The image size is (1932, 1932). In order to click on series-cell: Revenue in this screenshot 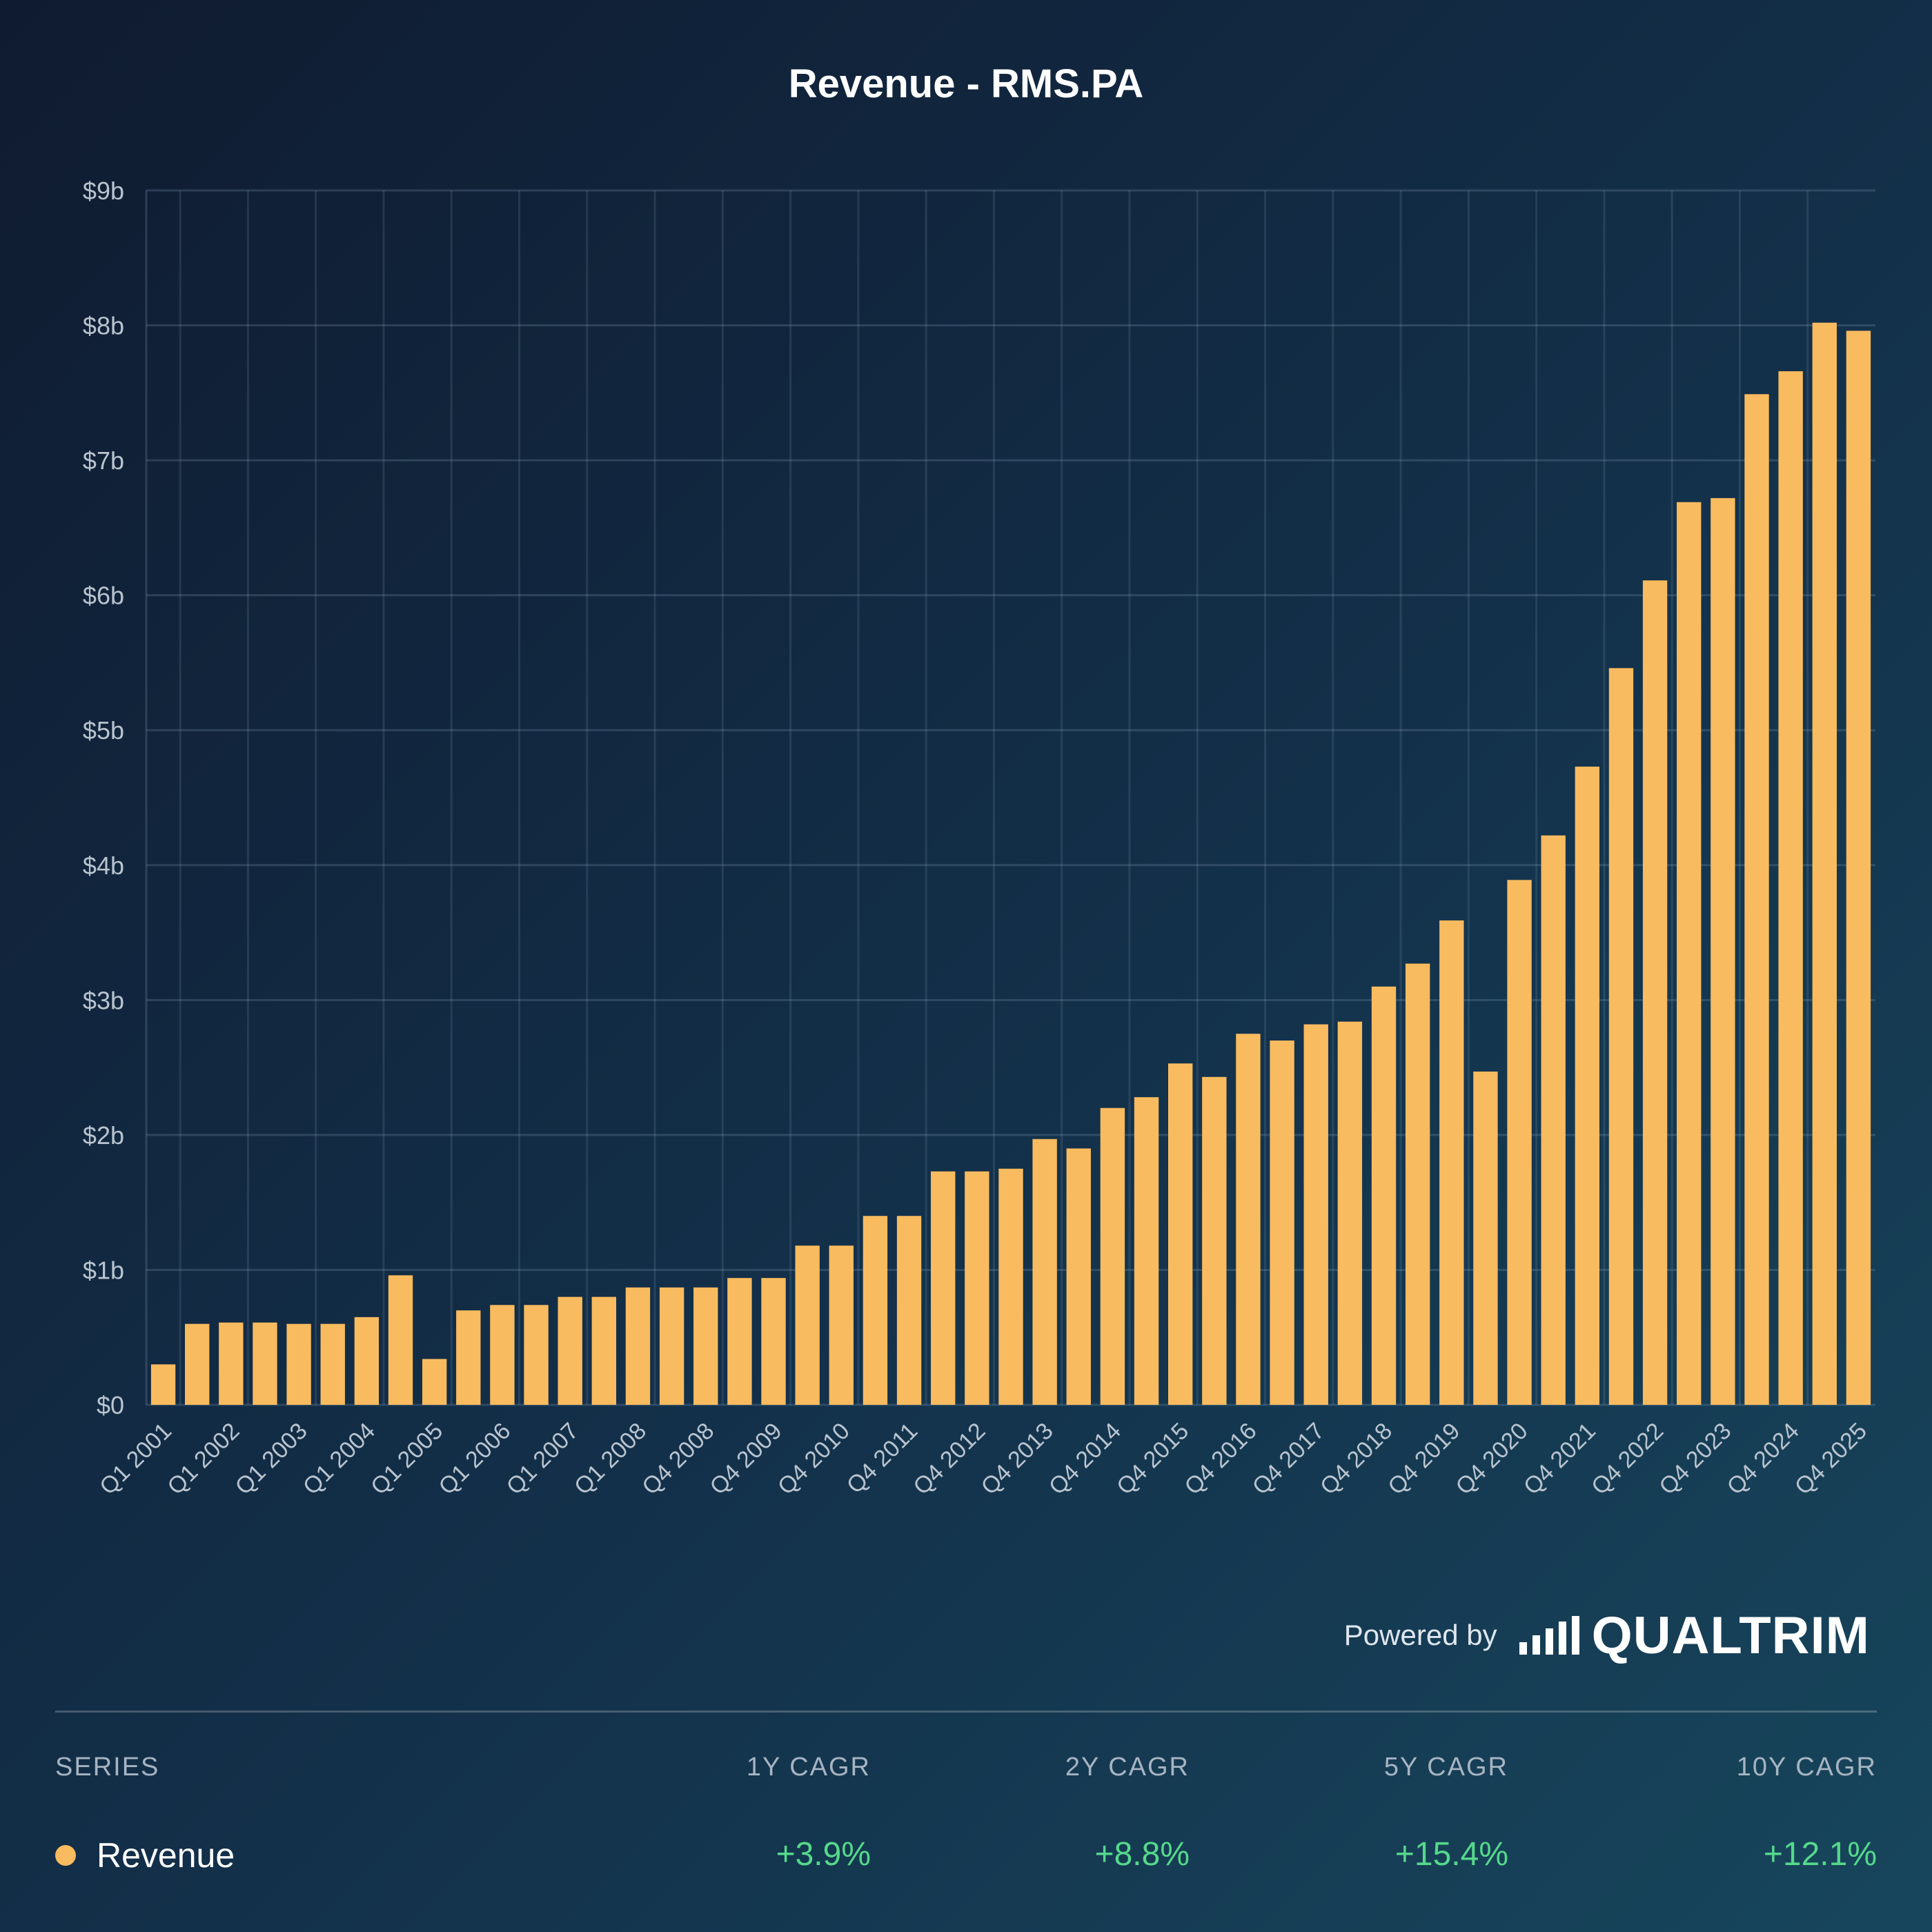, I will do `click(145, 1855)`.